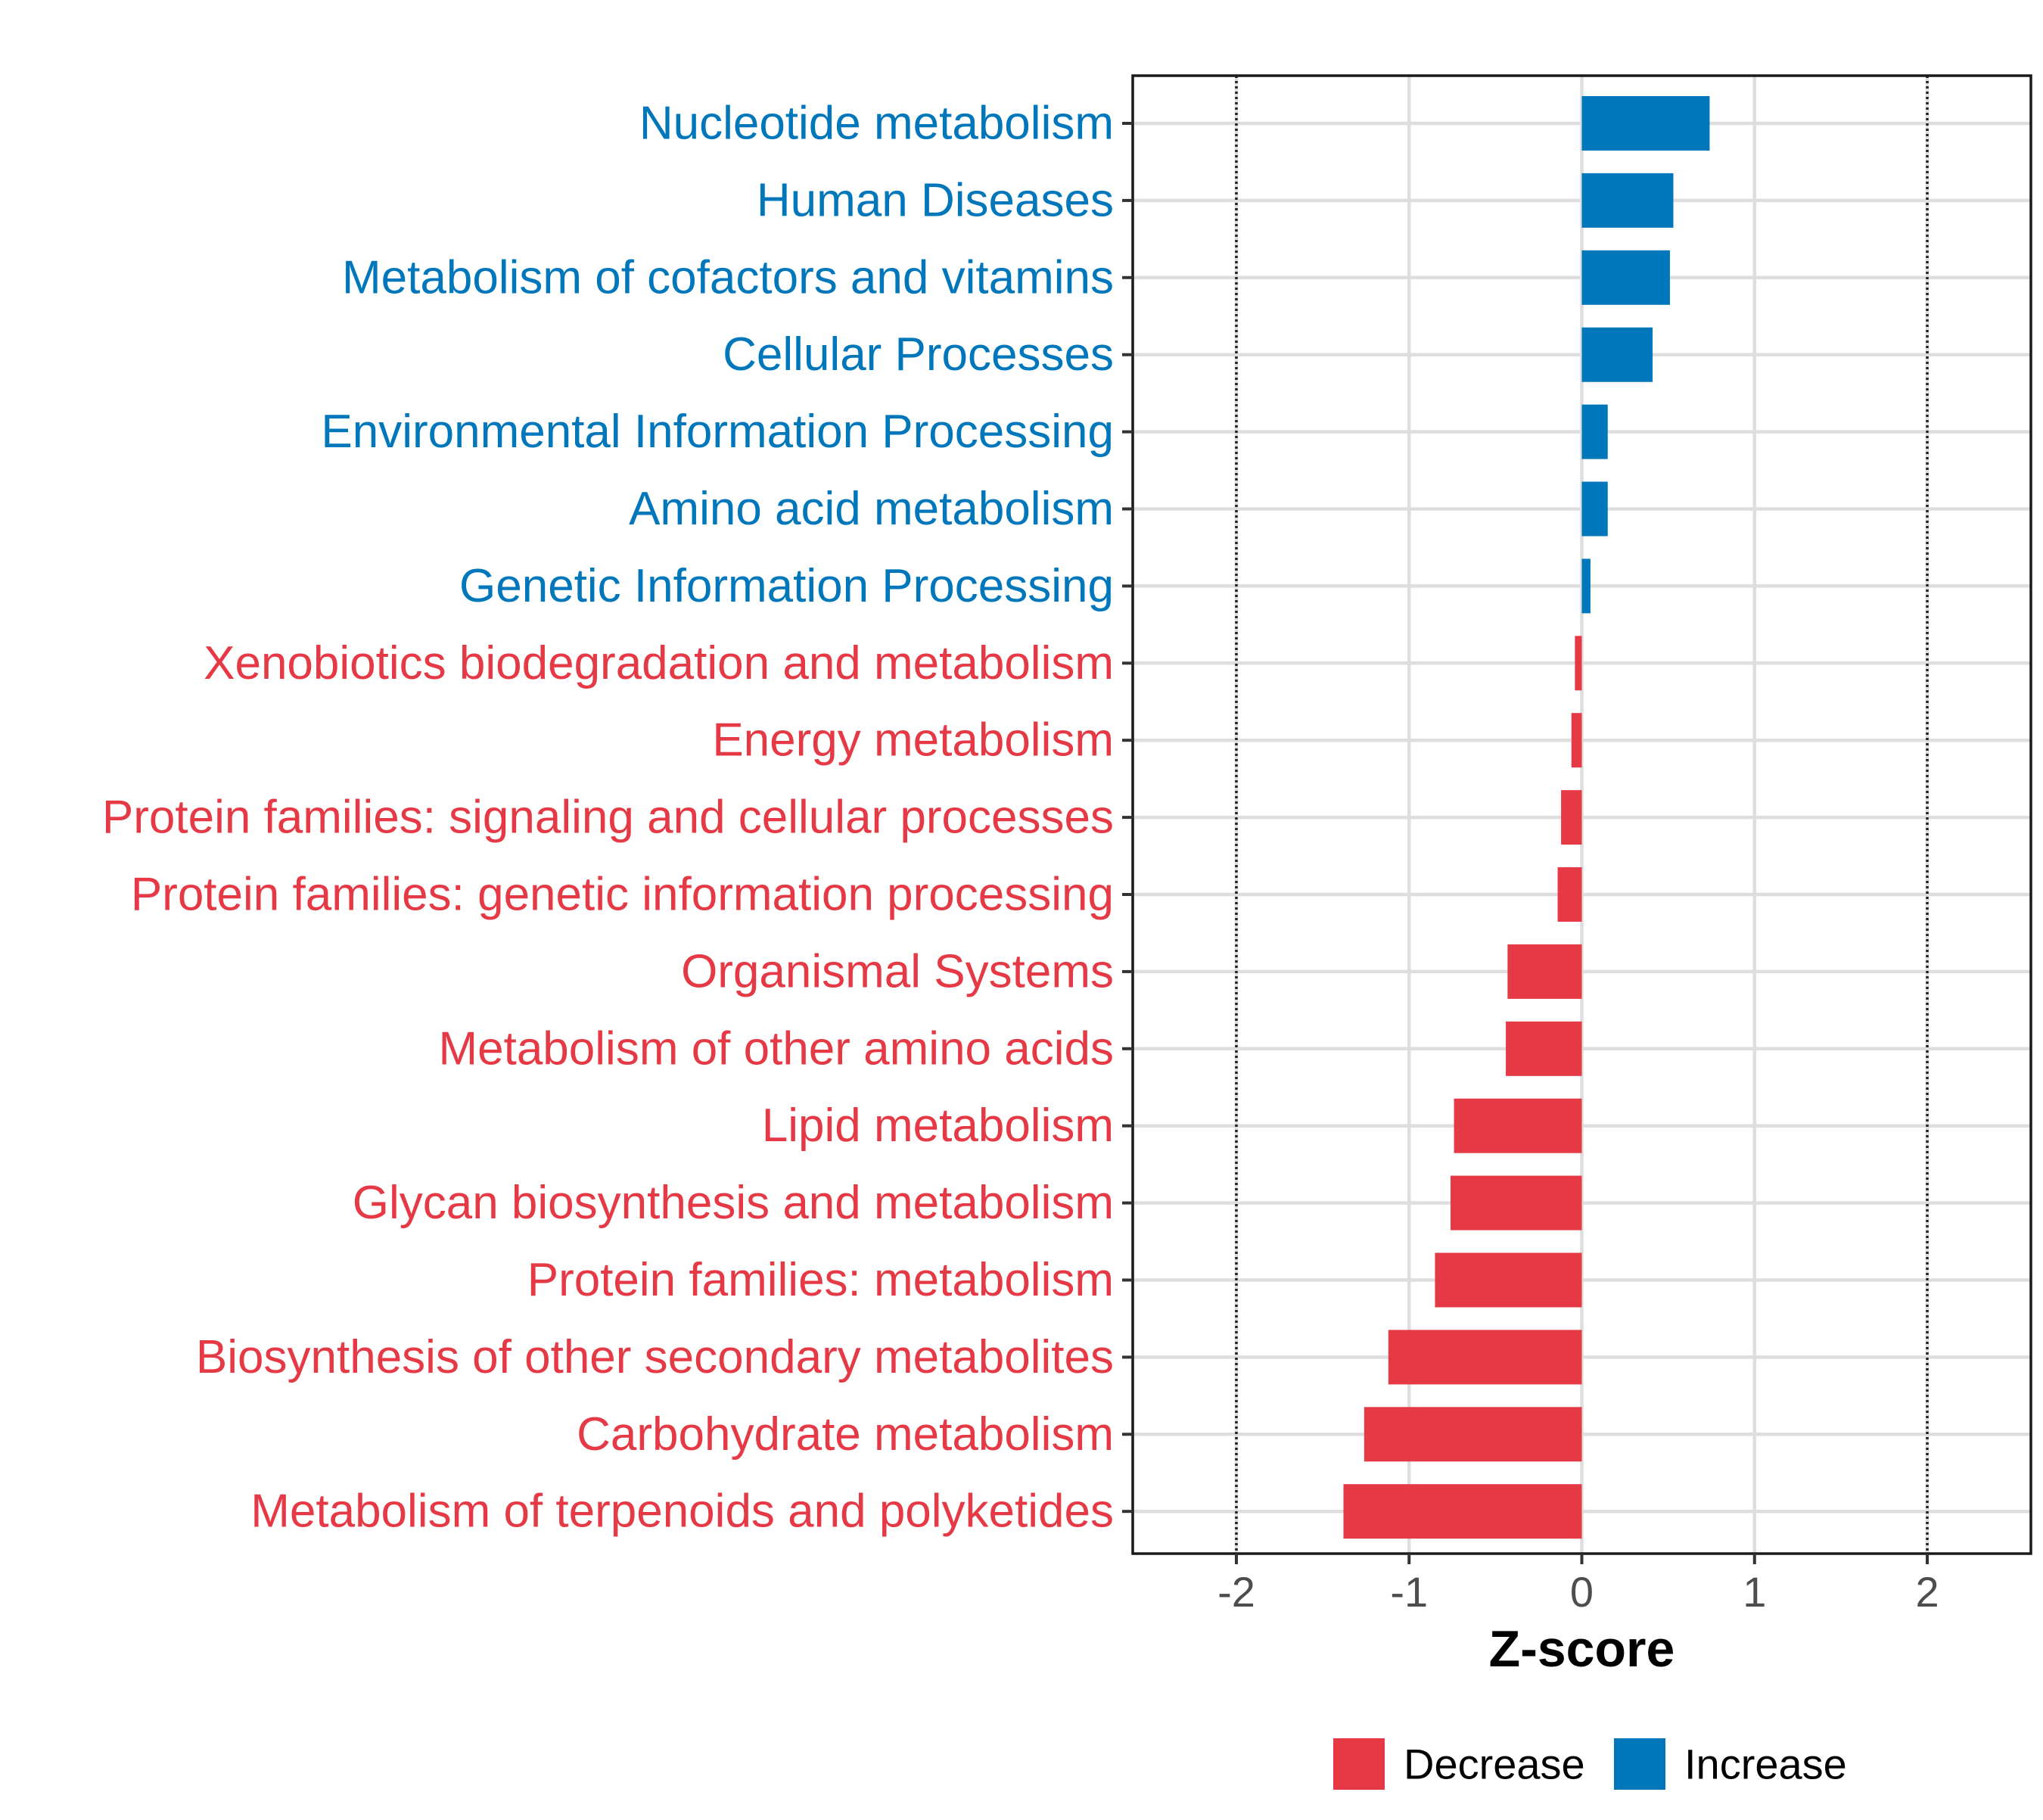 The width and height of the screenshot is (2043, 1820). Describe the element at coordinates (846, 1435) in the screenshot. I see `category-label: Carbohydrate metabolism` at that location.